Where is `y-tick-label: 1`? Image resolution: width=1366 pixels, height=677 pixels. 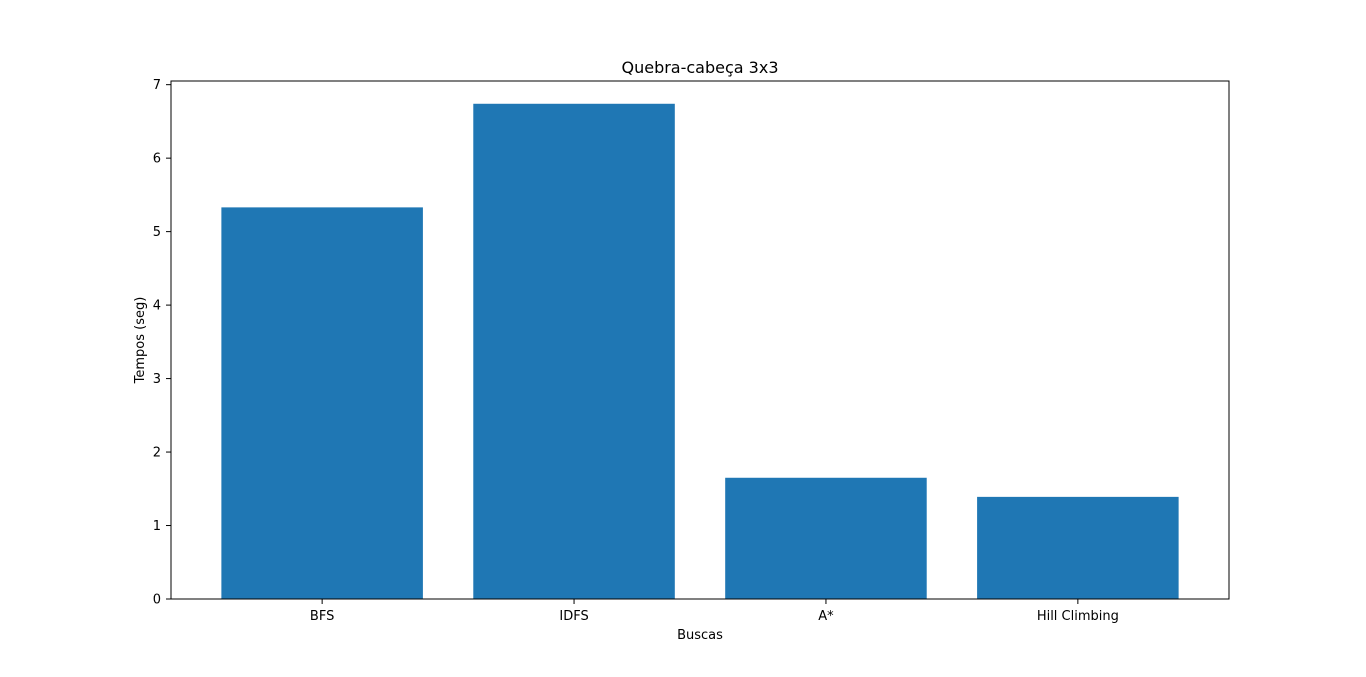 y-tick-label: 1 is located at coordinates (157, 526).